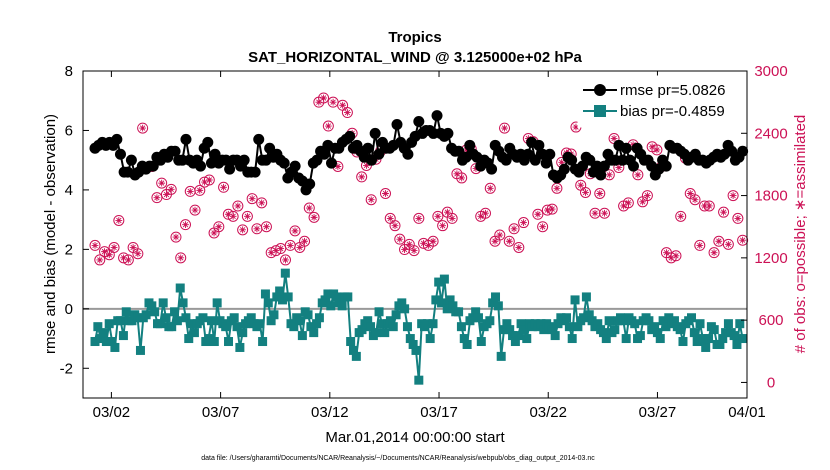 The height and width of the screenshot is (470, 830). Describe the element at coordinates (69, 190) in the screenshot. I see `y-tick-label: 4` at that location.